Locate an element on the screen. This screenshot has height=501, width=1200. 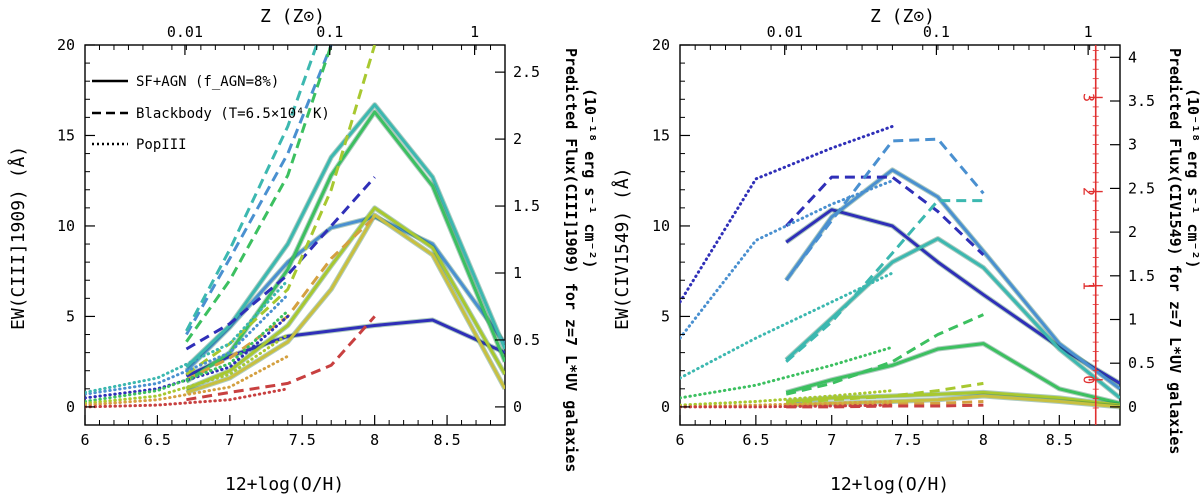
left-top-axis-label: Z (Z⊙) is located at coordinates (292, 16).